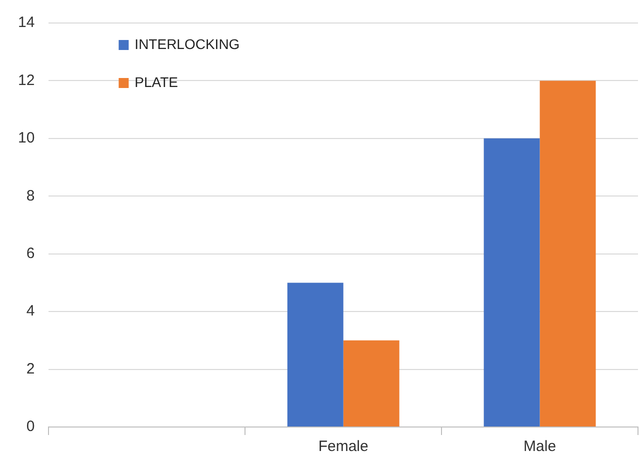 The width and height of the screenshot is (640, 463). Describe the element at coordinates (156, 82) in the screenshot. I see `legend-label: PLATE` at that location.